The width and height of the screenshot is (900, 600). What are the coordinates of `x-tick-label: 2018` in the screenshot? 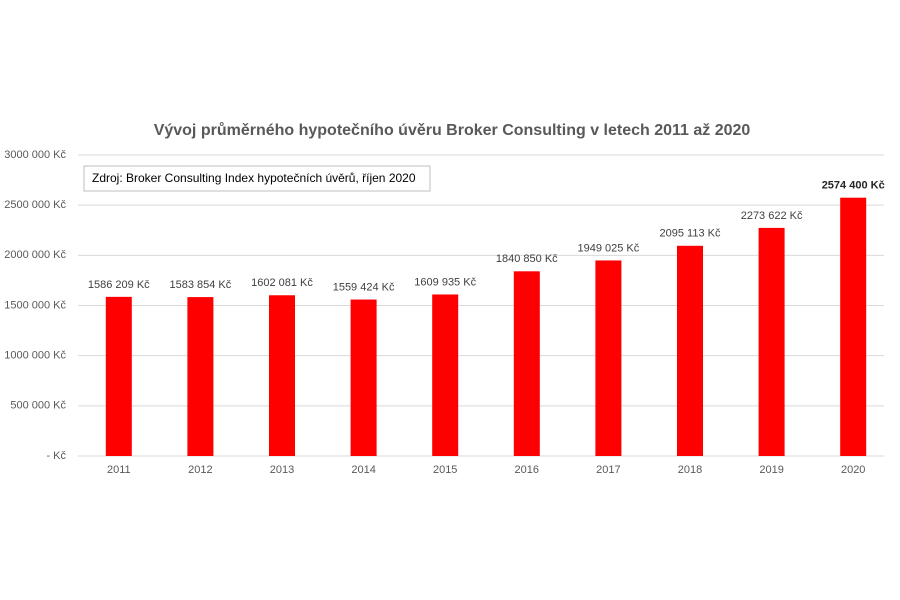 It's located at (690, 470).